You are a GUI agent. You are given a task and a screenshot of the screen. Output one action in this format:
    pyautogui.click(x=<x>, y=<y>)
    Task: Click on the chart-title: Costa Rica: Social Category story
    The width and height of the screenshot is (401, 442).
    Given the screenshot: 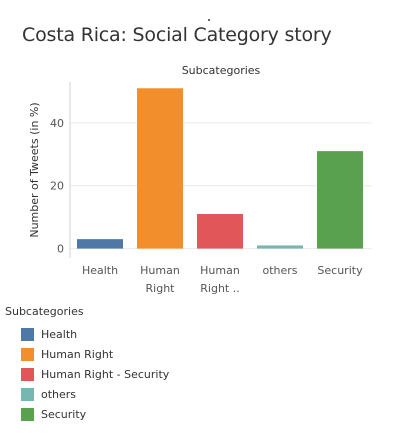 What is the action you would take?
    pyautogui.click(x=177, y=35)
    